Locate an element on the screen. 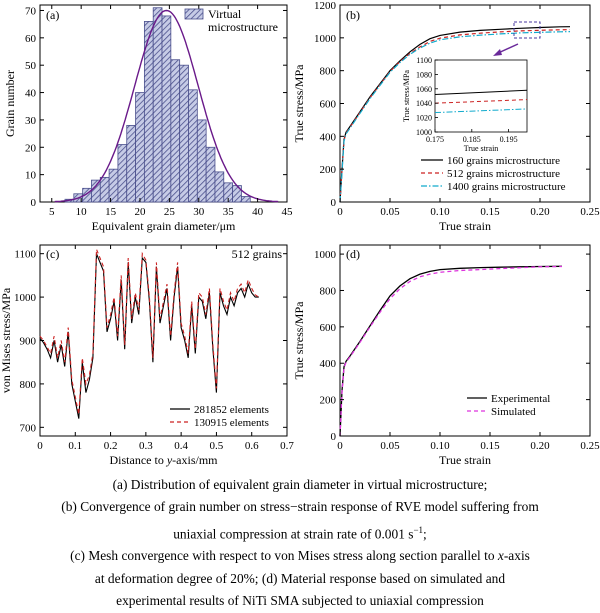  y-tick-label: 1100 is located at coordinates (25, 255).